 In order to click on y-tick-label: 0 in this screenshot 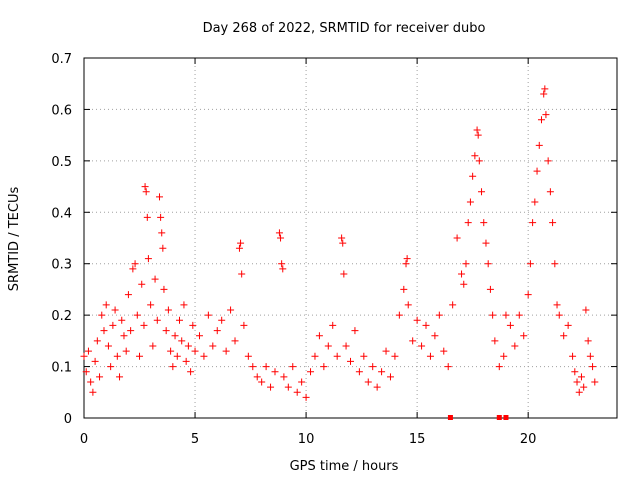, I will do `click(68, 419)`.